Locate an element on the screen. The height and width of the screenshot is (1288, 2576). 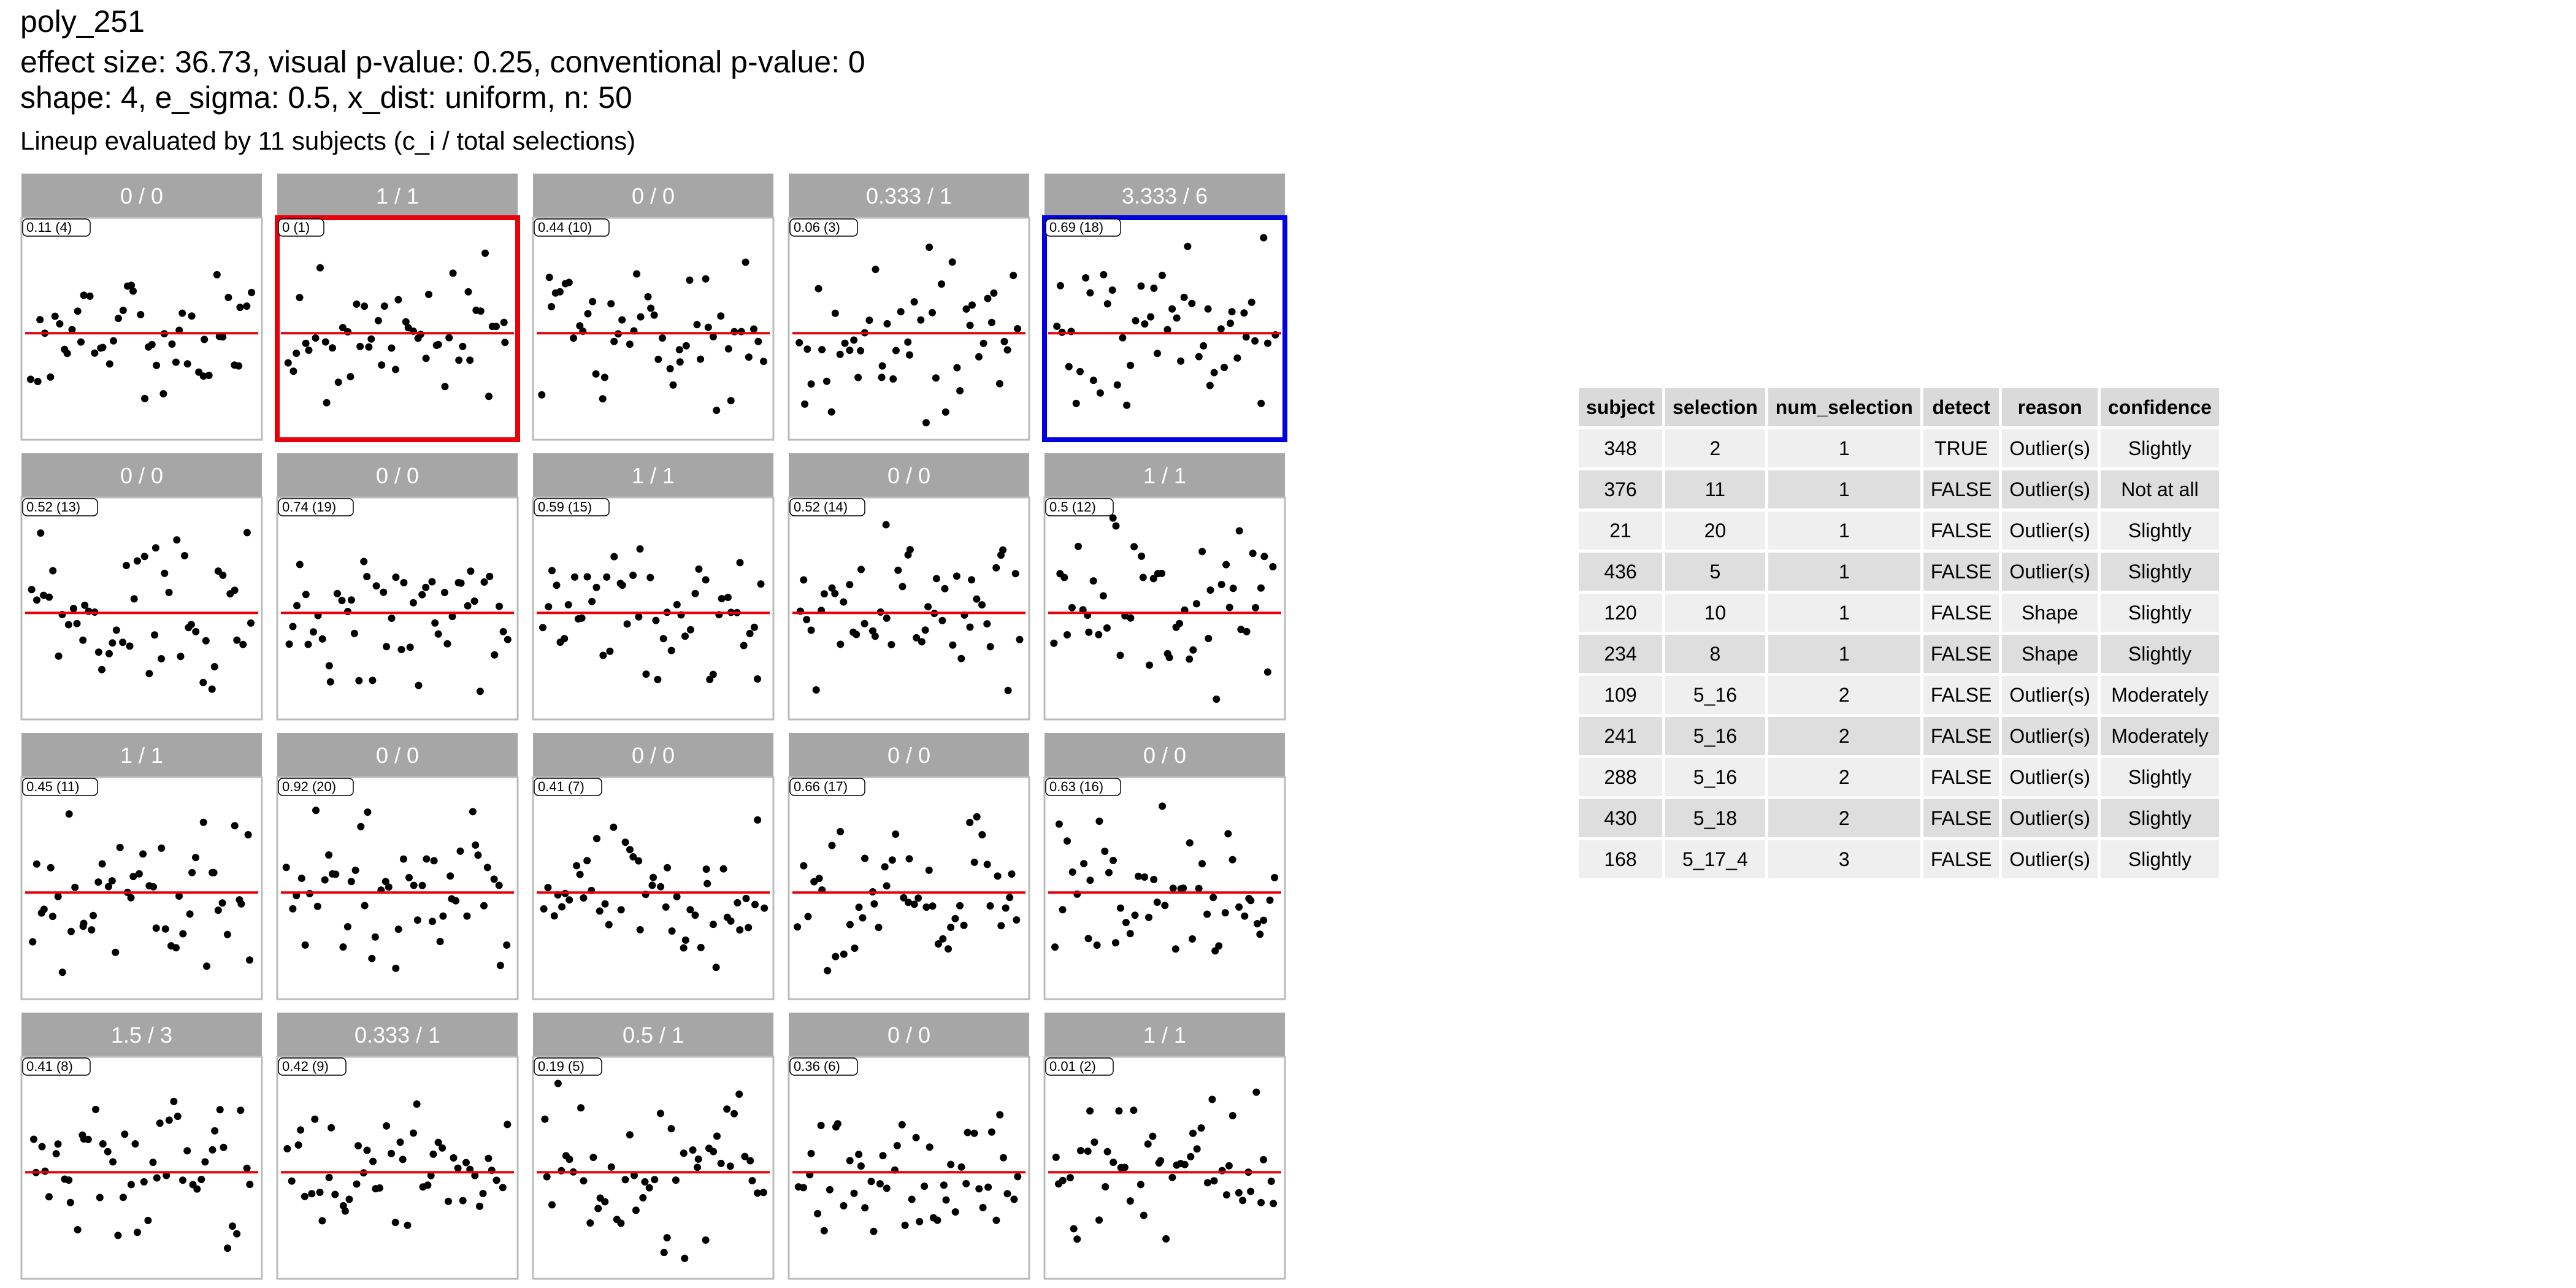
cell-selection: 5_18 is located at coordinates (1715, 818).